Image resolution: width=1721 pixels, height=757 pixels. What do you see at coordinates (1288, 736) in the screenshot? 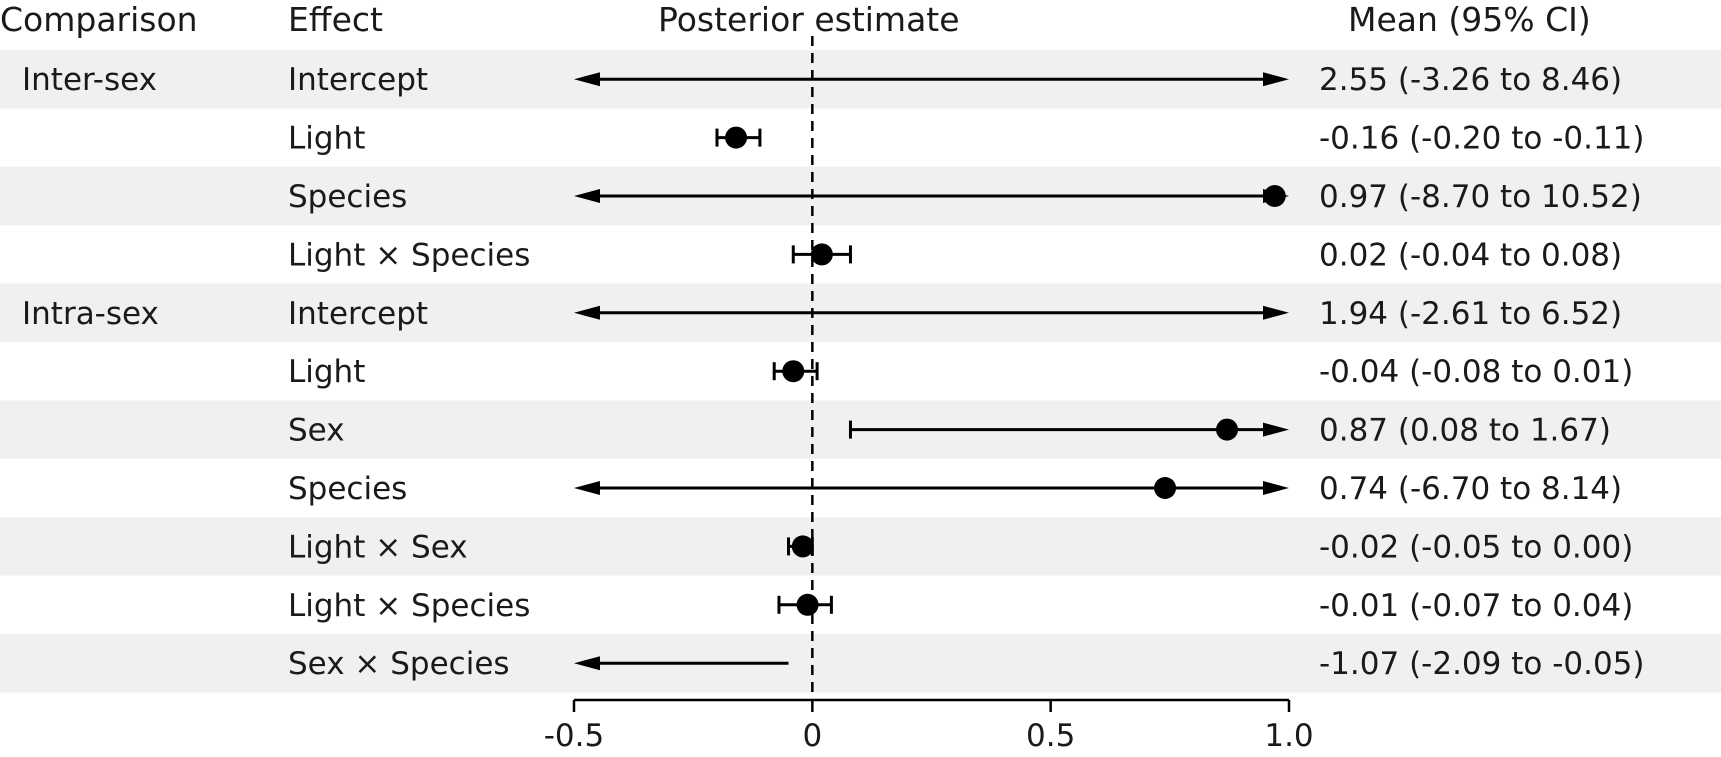
I see `x-tick-label: 1.0` at bounding box center [1288, 736].